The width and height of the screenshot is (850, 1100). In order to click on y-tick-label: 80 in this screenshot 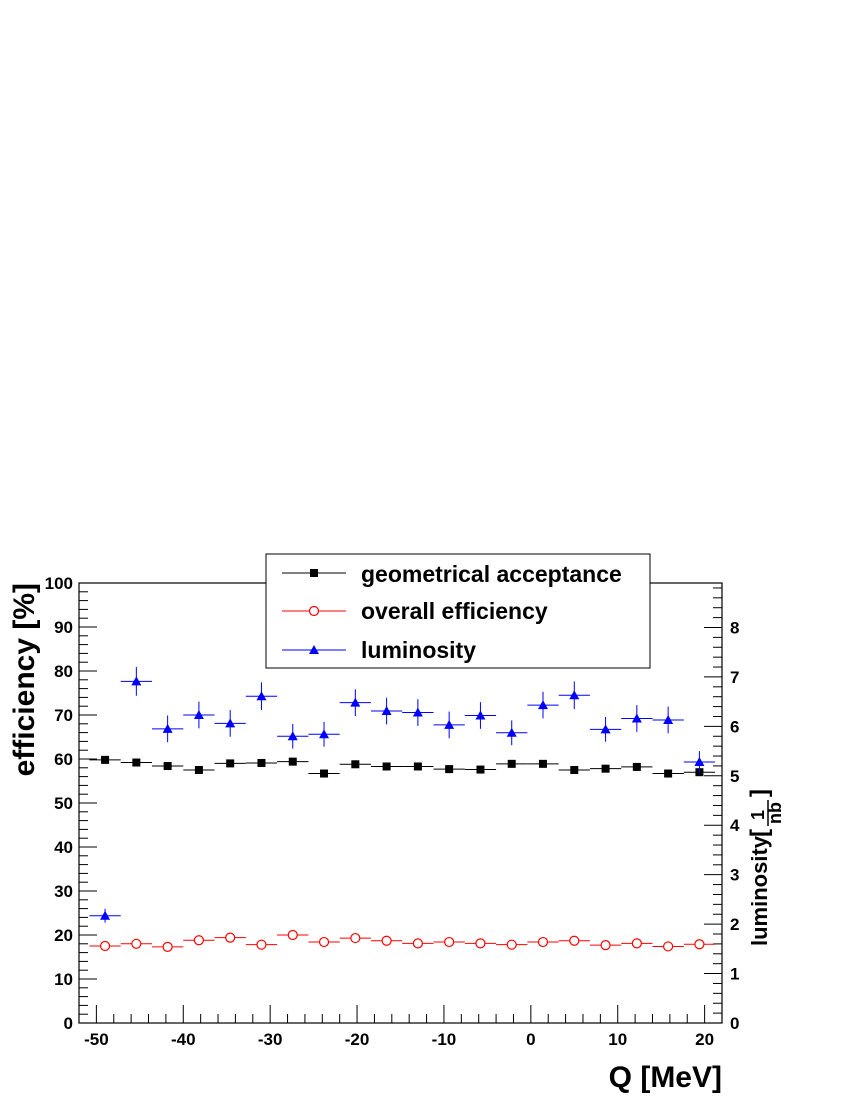, I will do `click(63, 671)`.